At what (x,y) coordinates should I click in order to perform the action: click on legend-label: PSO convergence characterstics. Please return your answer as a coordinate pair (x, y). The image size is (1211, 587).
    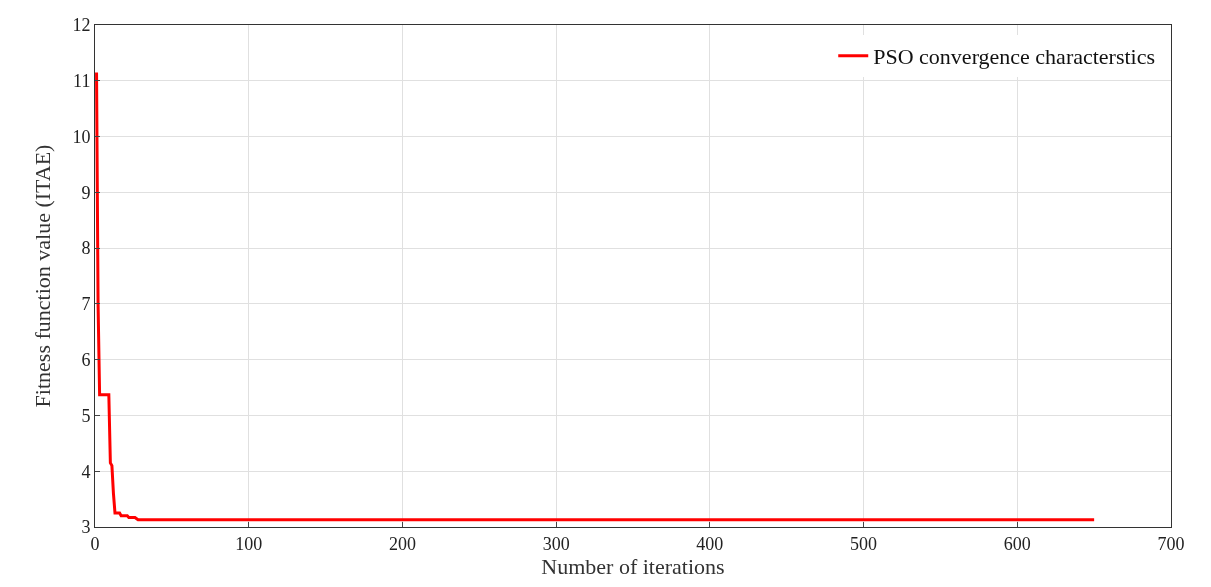
    Looking at the image, I should click on (1014, 57).